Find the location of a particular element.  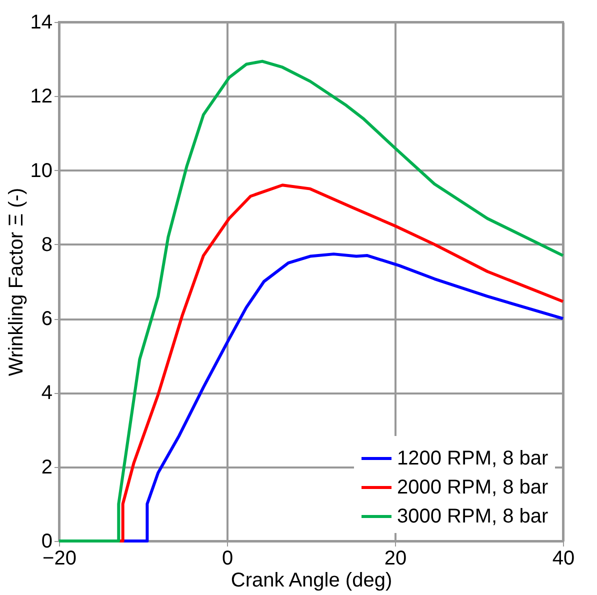

y-tick-label: 10 is located at coordinates (41, 171).